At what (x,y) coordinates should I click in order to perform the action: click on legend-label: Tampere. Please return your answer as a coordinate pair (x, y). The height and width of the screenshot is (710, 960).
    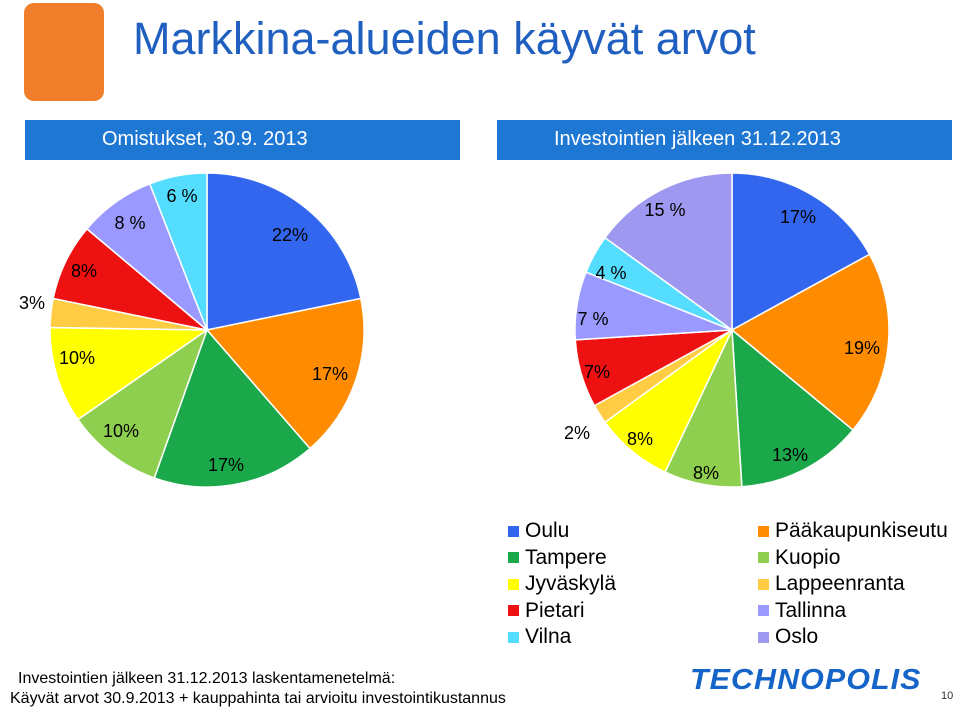
    Looking at the image, I should click on (566, 557).